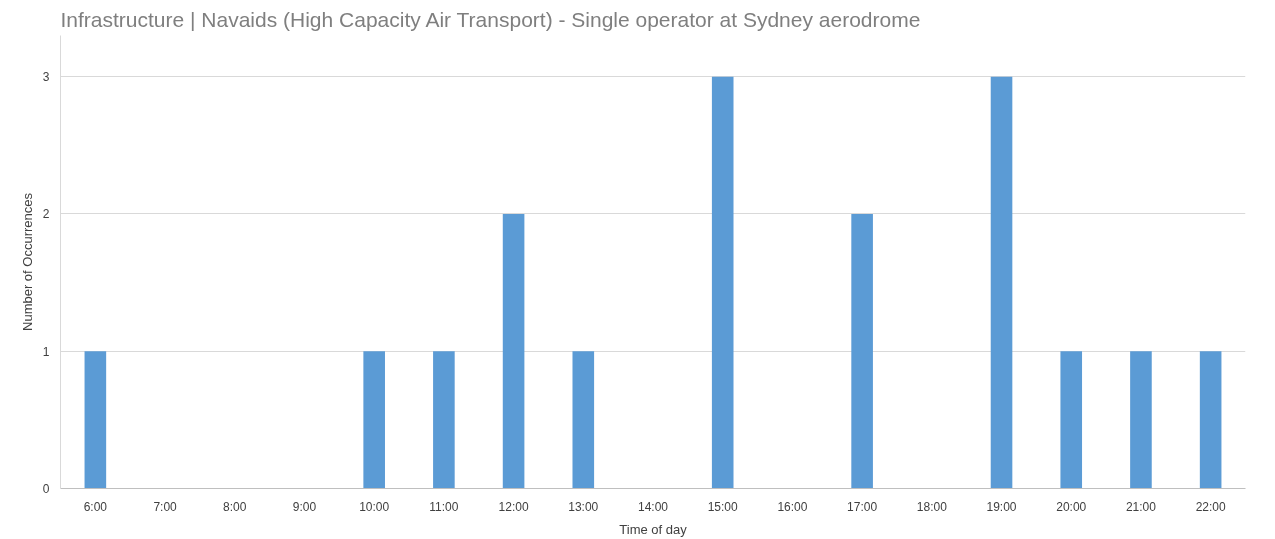 Image resolution: width=1275 pixels, height=539 pixels. I want to click on x-tick-label: 7:00, so click(165, 506).